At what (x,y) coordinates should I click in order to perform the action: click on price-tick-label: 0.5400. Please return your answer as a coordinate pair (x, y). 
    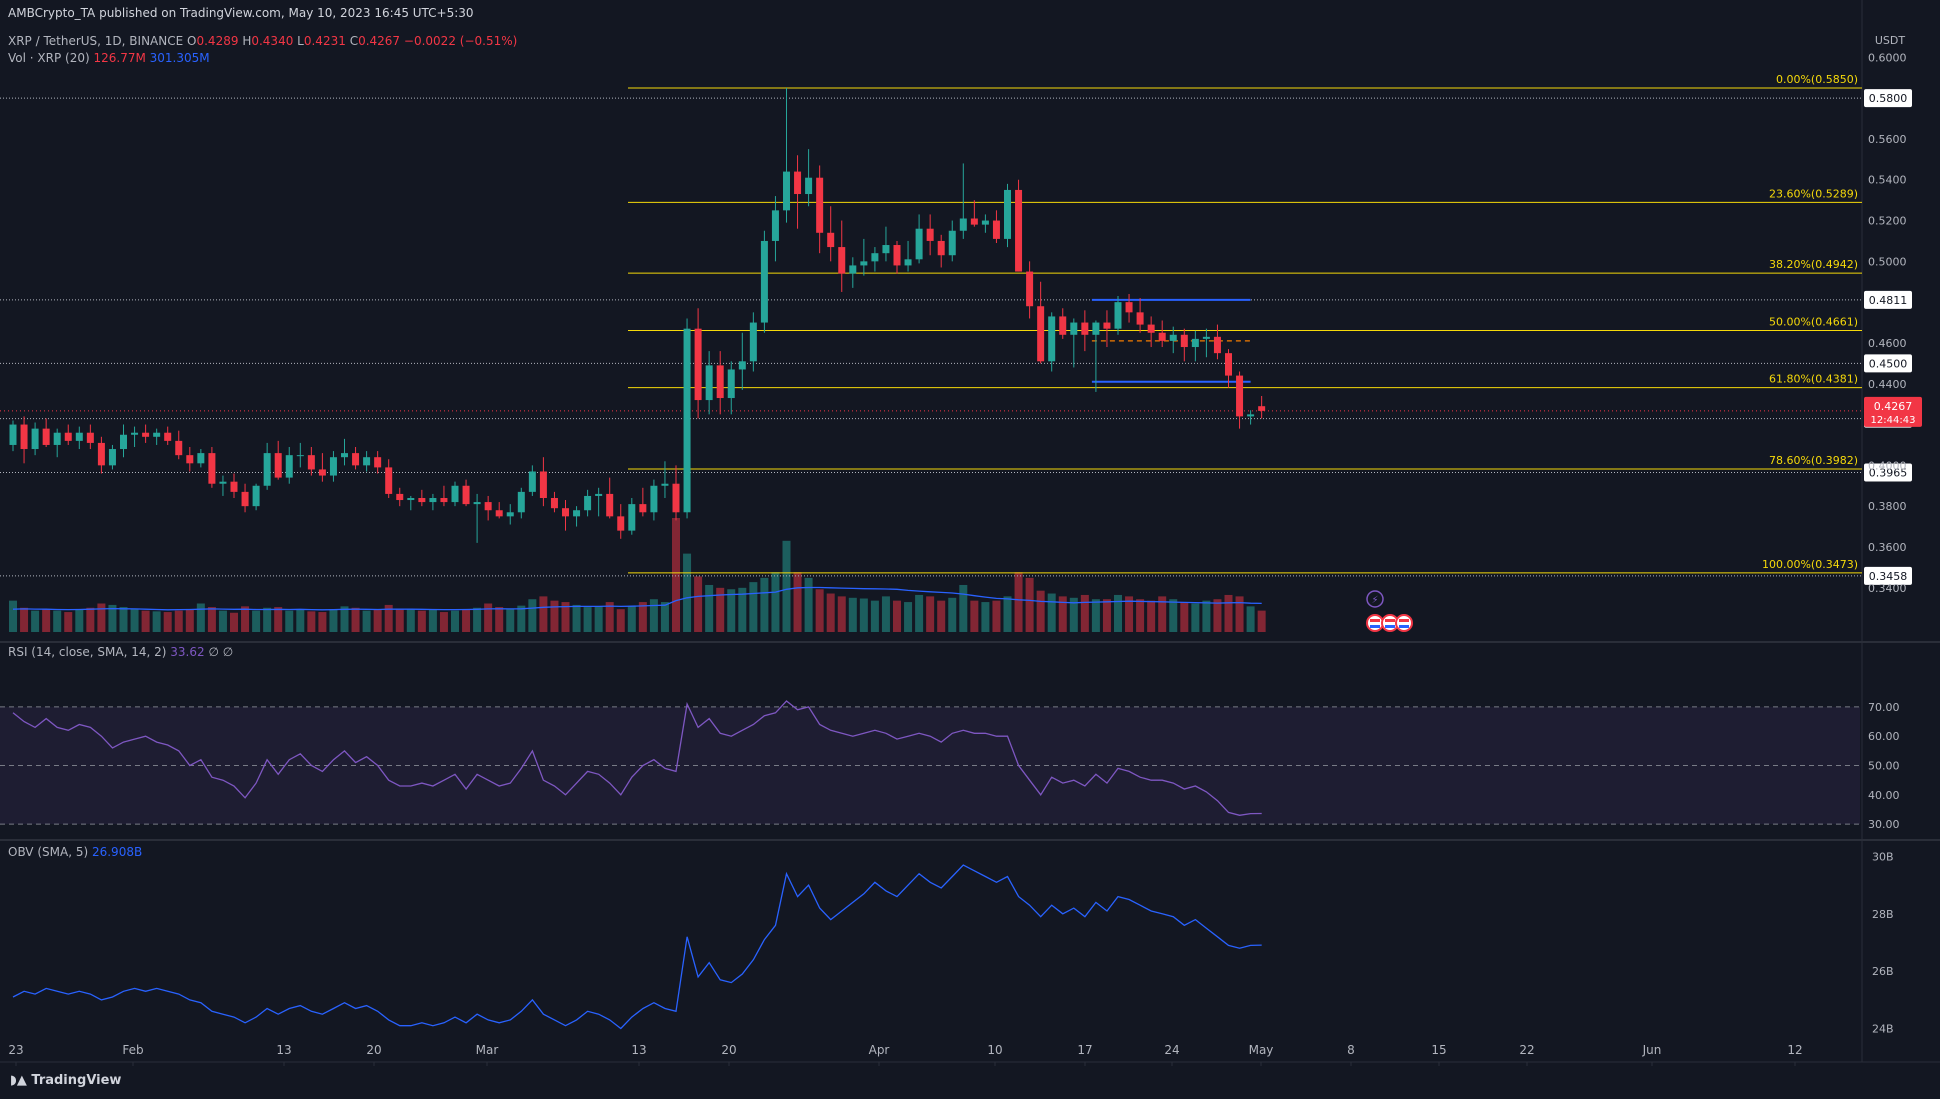
    Looking at the image, I should click on (1887, 180).